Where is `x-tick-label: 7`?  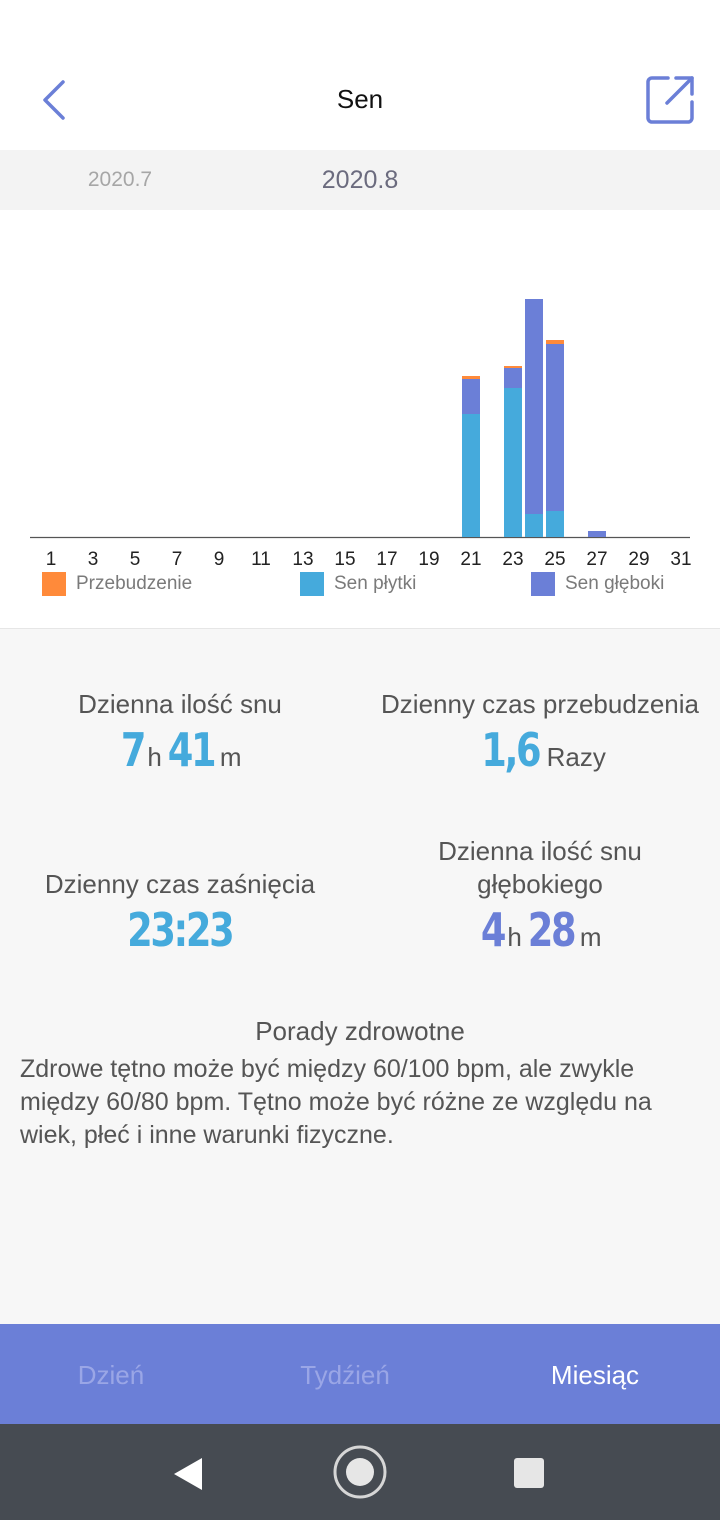
x-tick-label: 7 is located at coordinates (177, 559).